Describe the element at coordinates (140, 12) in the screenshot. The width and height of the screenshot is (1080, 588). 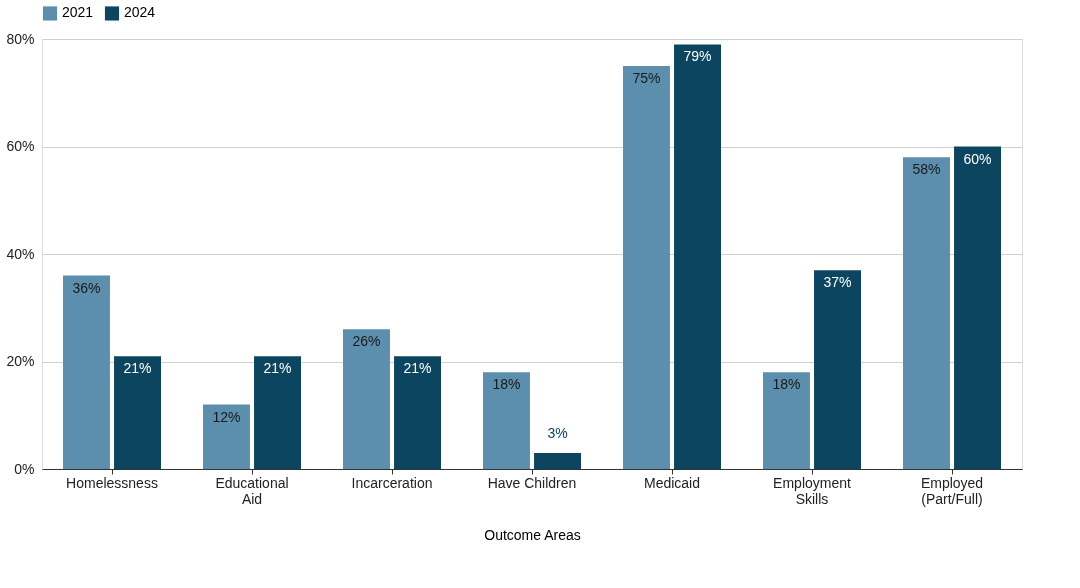
I see `legend-label: 2024` at that location.